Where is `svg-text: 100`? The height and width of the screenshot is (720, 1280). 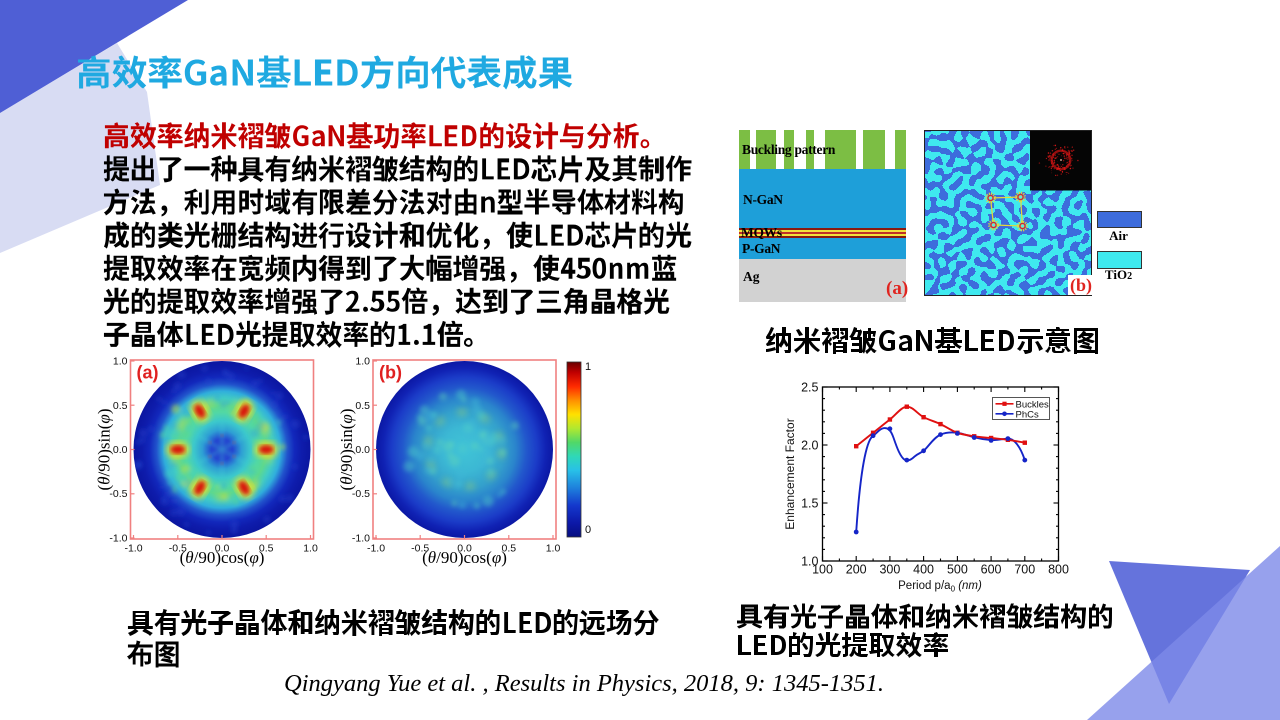
svg-text: 100 is located at coordinates (822, 570).